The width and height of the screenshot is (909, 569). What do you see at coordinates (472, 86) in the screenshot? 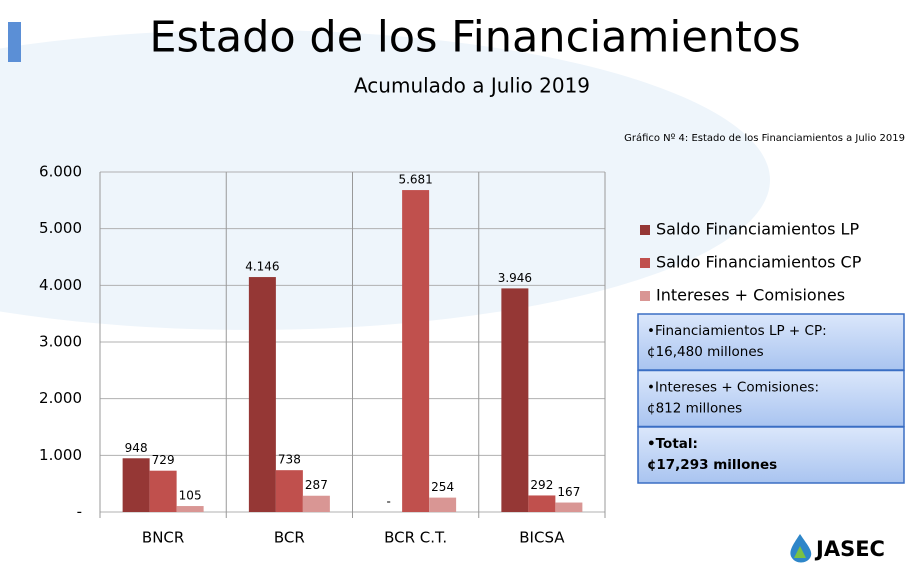
I see `subtitle: Acumulado a Julio 2019` at bounding box center [472, 86].